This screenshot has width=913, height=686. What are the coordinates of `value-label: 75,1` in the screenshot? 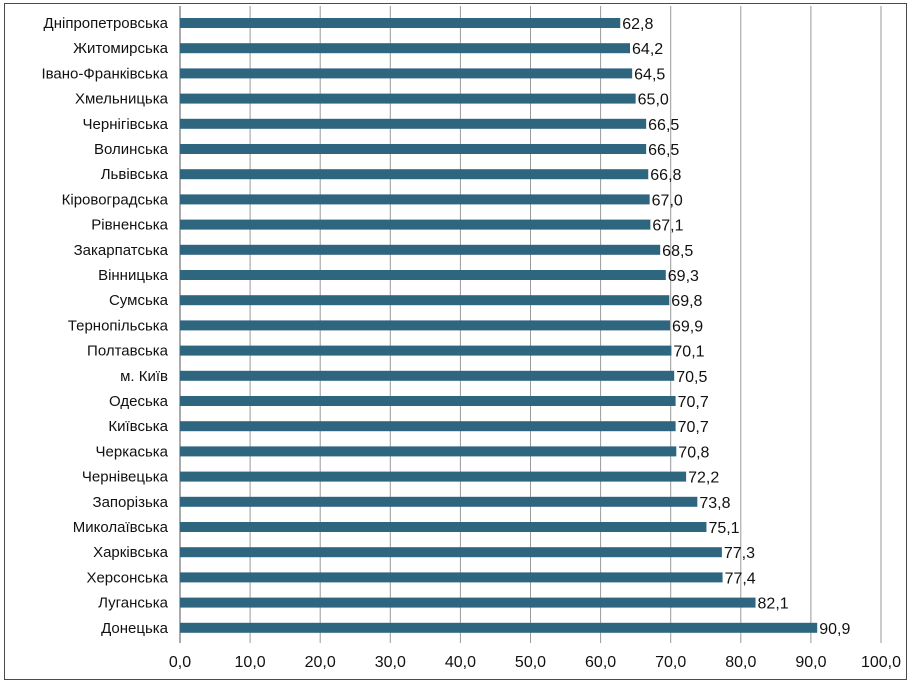 It's located at (723, 528).